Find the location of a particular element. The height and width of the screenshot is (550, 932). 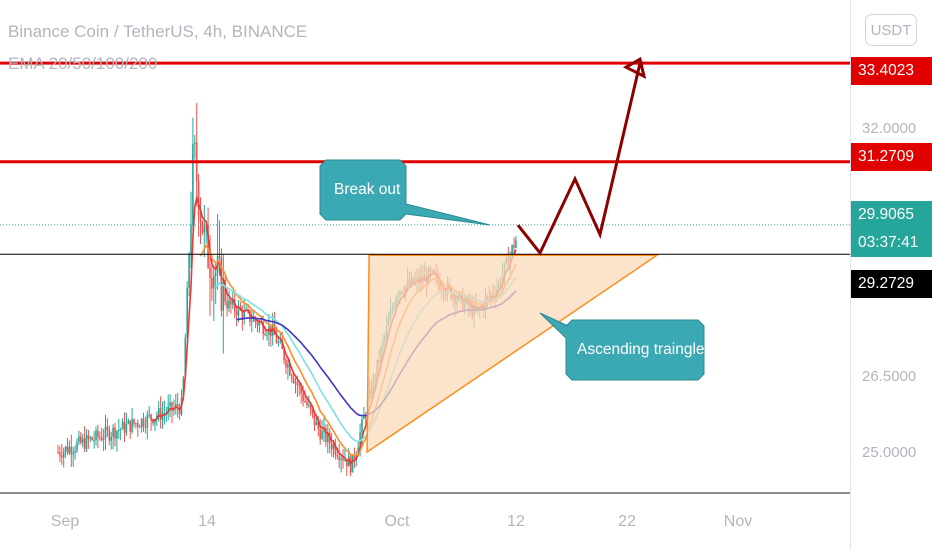

breakout-callout-shape is located at coordinates (405, 192).